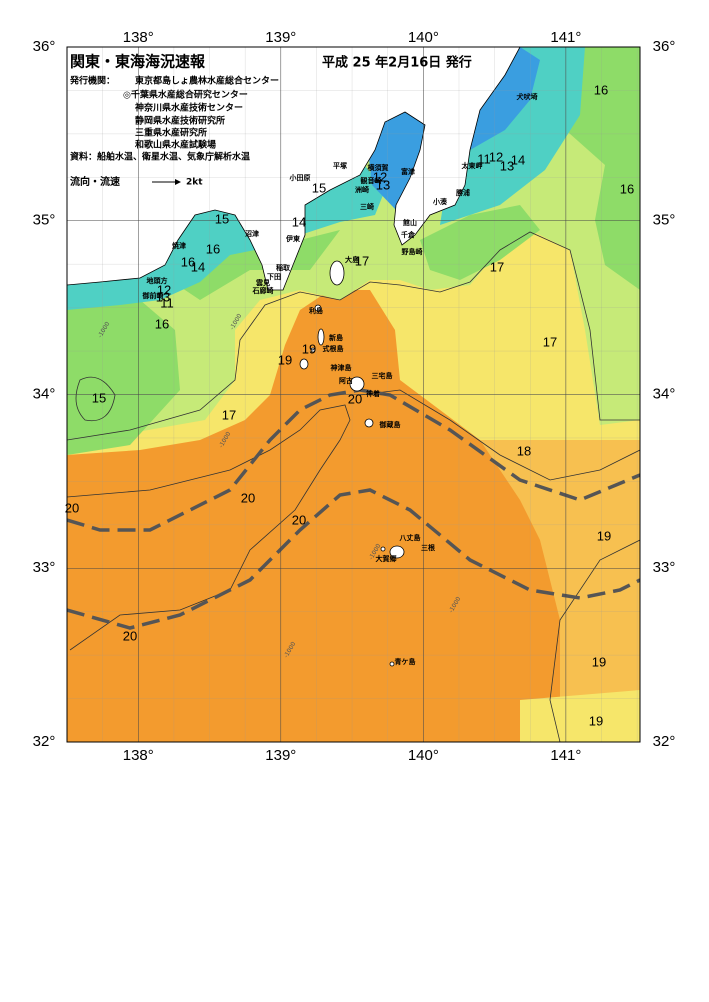 This screenshot has height=1002, width=709. Describe the element at coordinates (428, 547) in the screenshot. I see `place-name: 三根` at that location.